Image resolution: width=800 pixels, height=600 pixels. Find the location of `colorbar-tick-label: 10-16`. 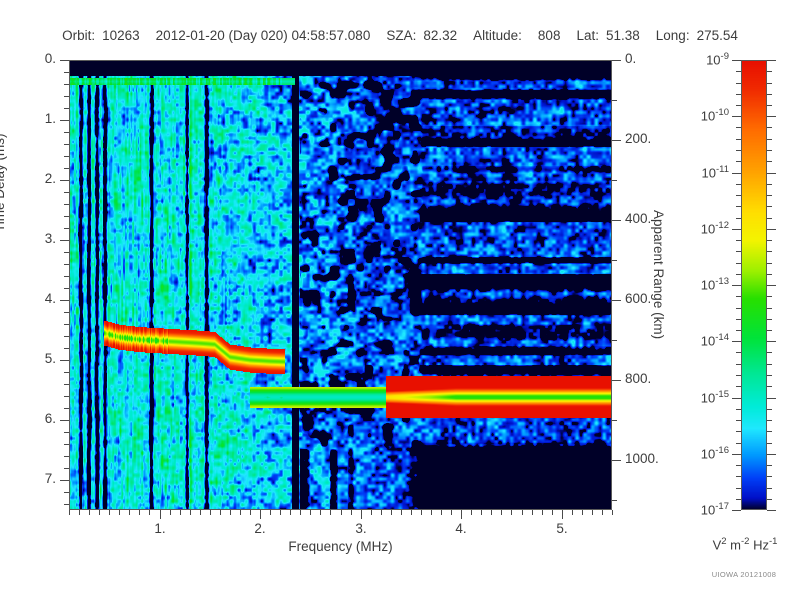

colorbar-tick-label: 10-16 is located at coordinates (714, 453).